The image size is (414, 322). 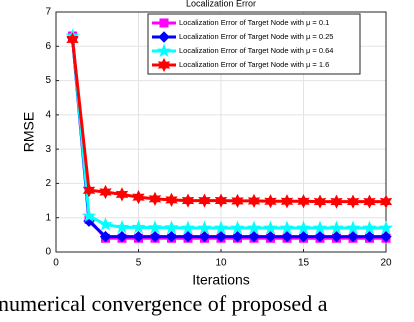 I want to click on chart-title: Localization Error, so click(x=221, y=4).